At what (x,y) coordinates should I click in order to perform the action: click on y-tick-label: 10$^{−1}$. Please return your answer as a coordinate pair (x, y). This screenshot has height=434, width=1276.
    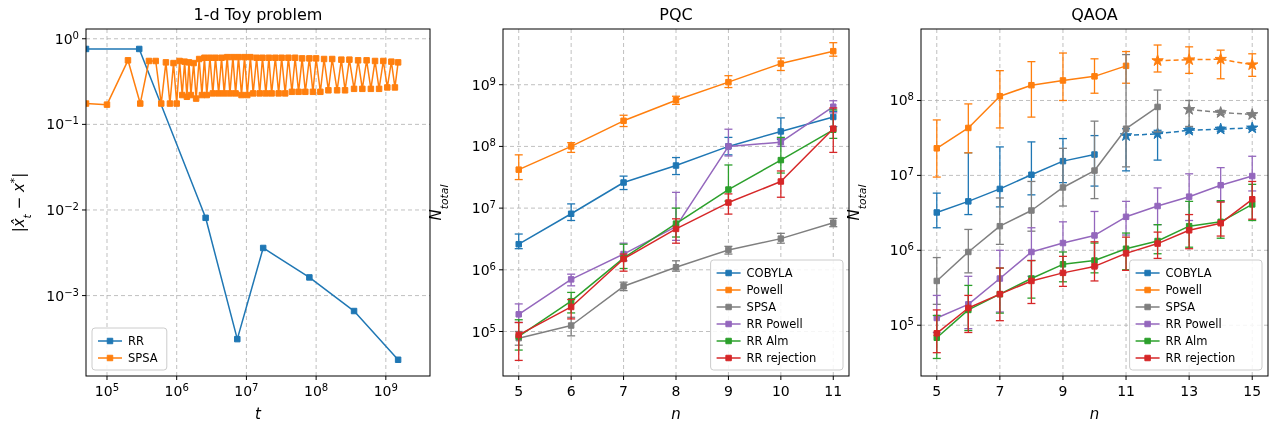
    Looking at the image, I should click on (62, 123).